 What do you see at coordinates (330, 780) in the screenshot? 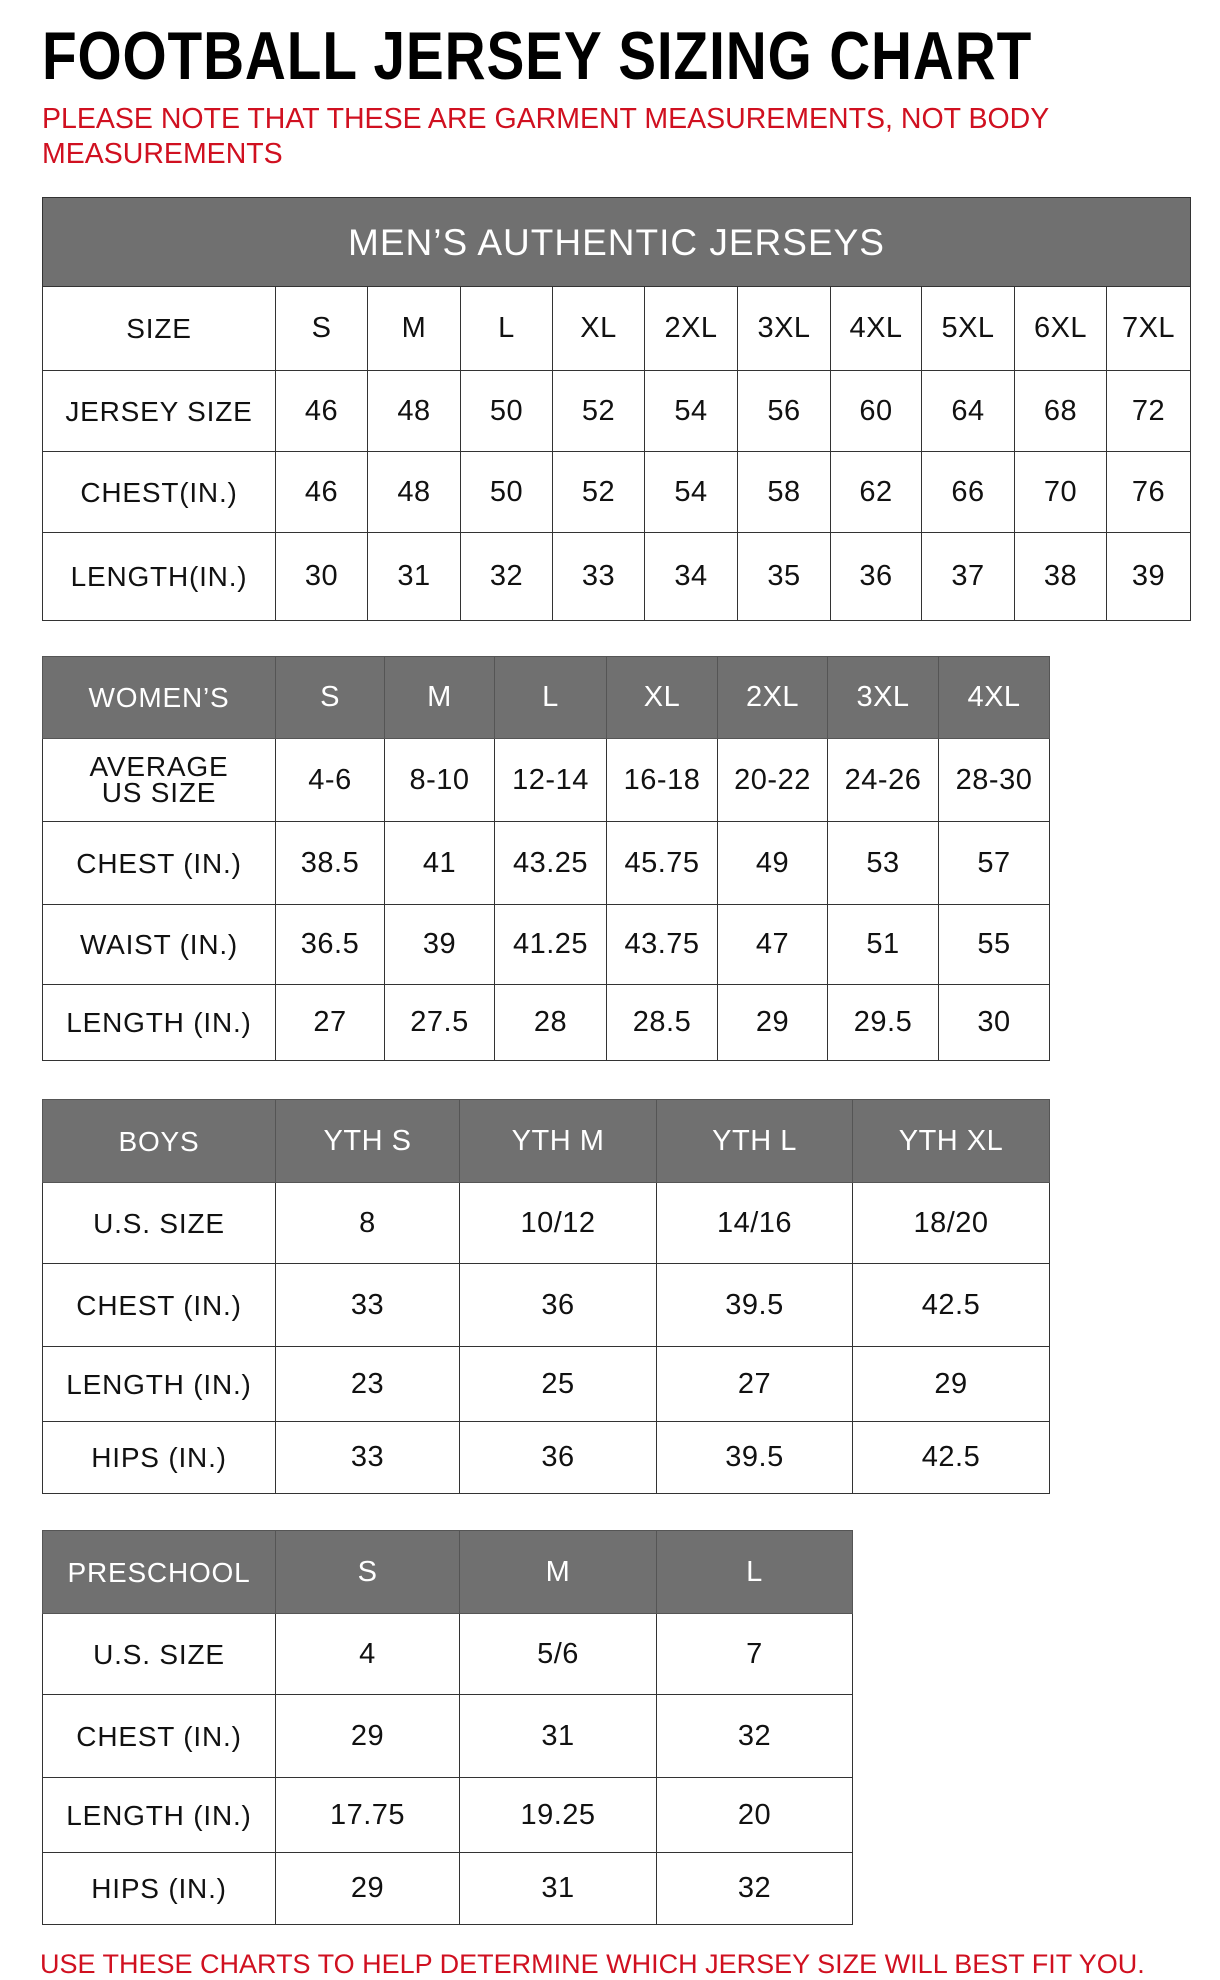
I see `table-cell: 4-6` at bounding box center [330, 780].